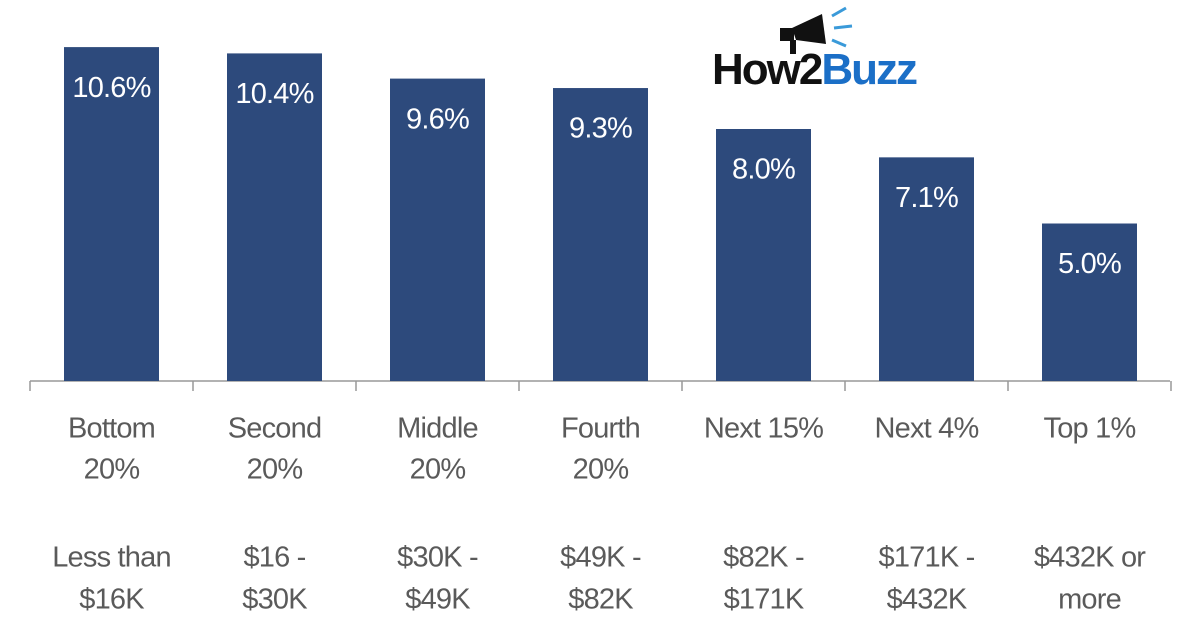 This screenshot has height=628, width=1200. I want to click on logo-part: How2, so click(767, 69).